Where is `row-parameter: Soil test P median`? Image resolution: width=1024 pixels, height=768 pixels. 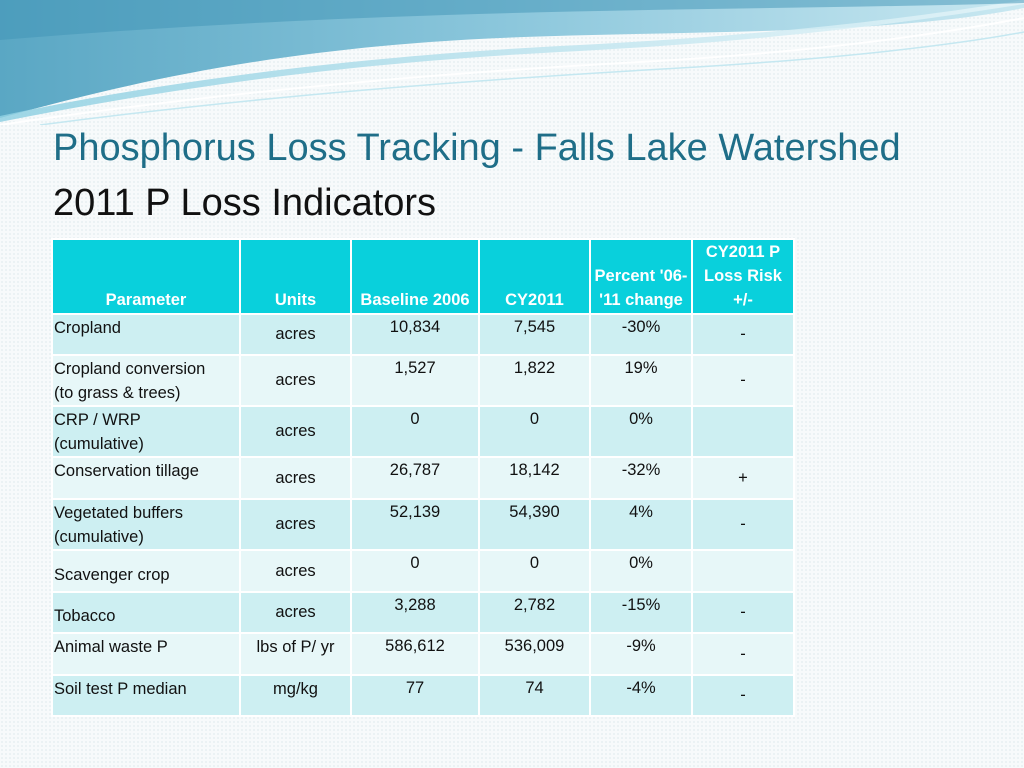 row-parameter: Soil test P median is located at coordinates (146, 695).